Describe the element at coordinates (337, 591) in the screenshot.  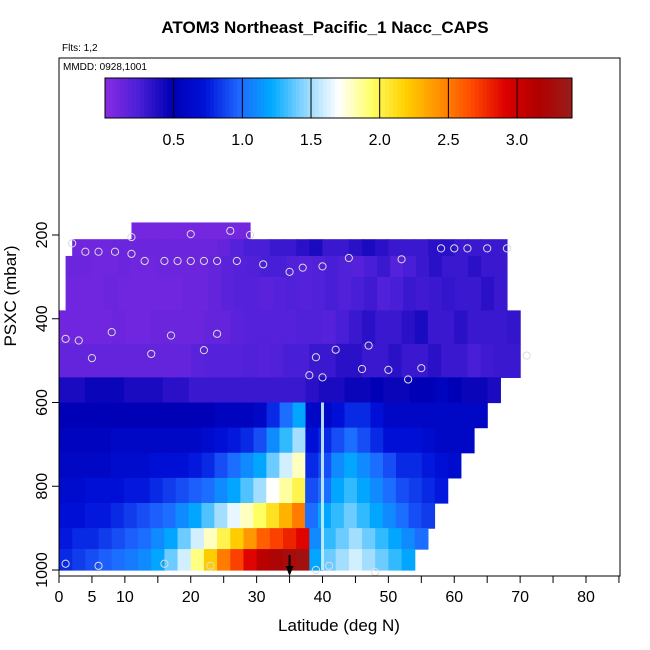
I see `x-axis: 0 5 10 20 30 40 50 60 70 80` at that location.